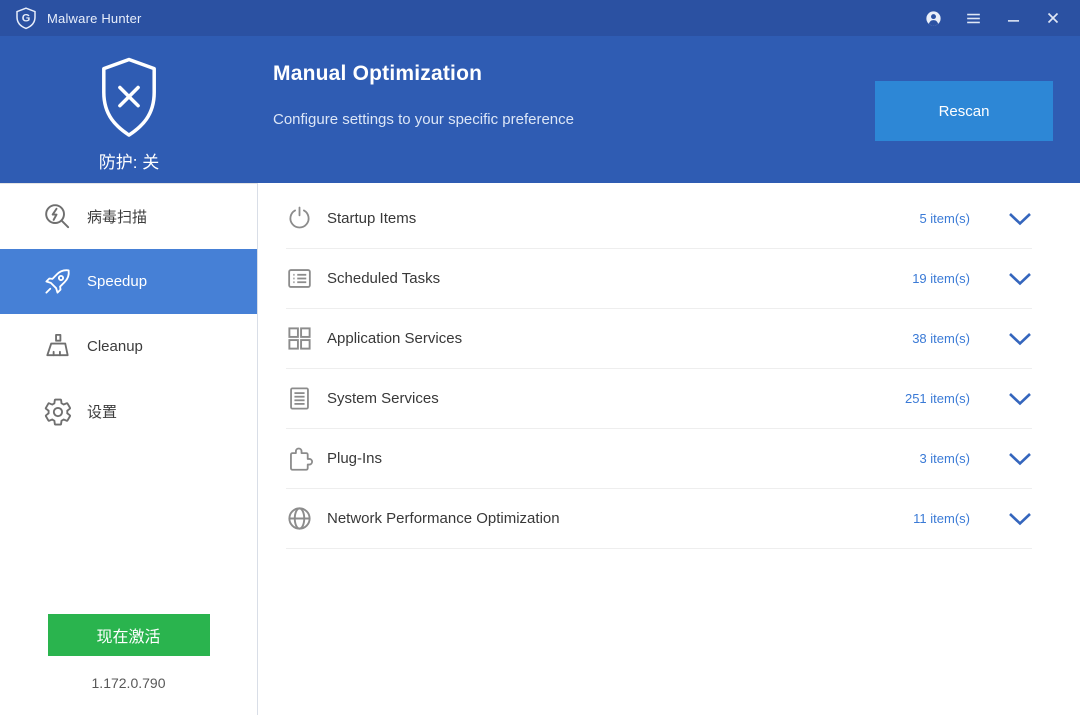  I want to click on section-label: Plug-Ins, so click(355, 458).